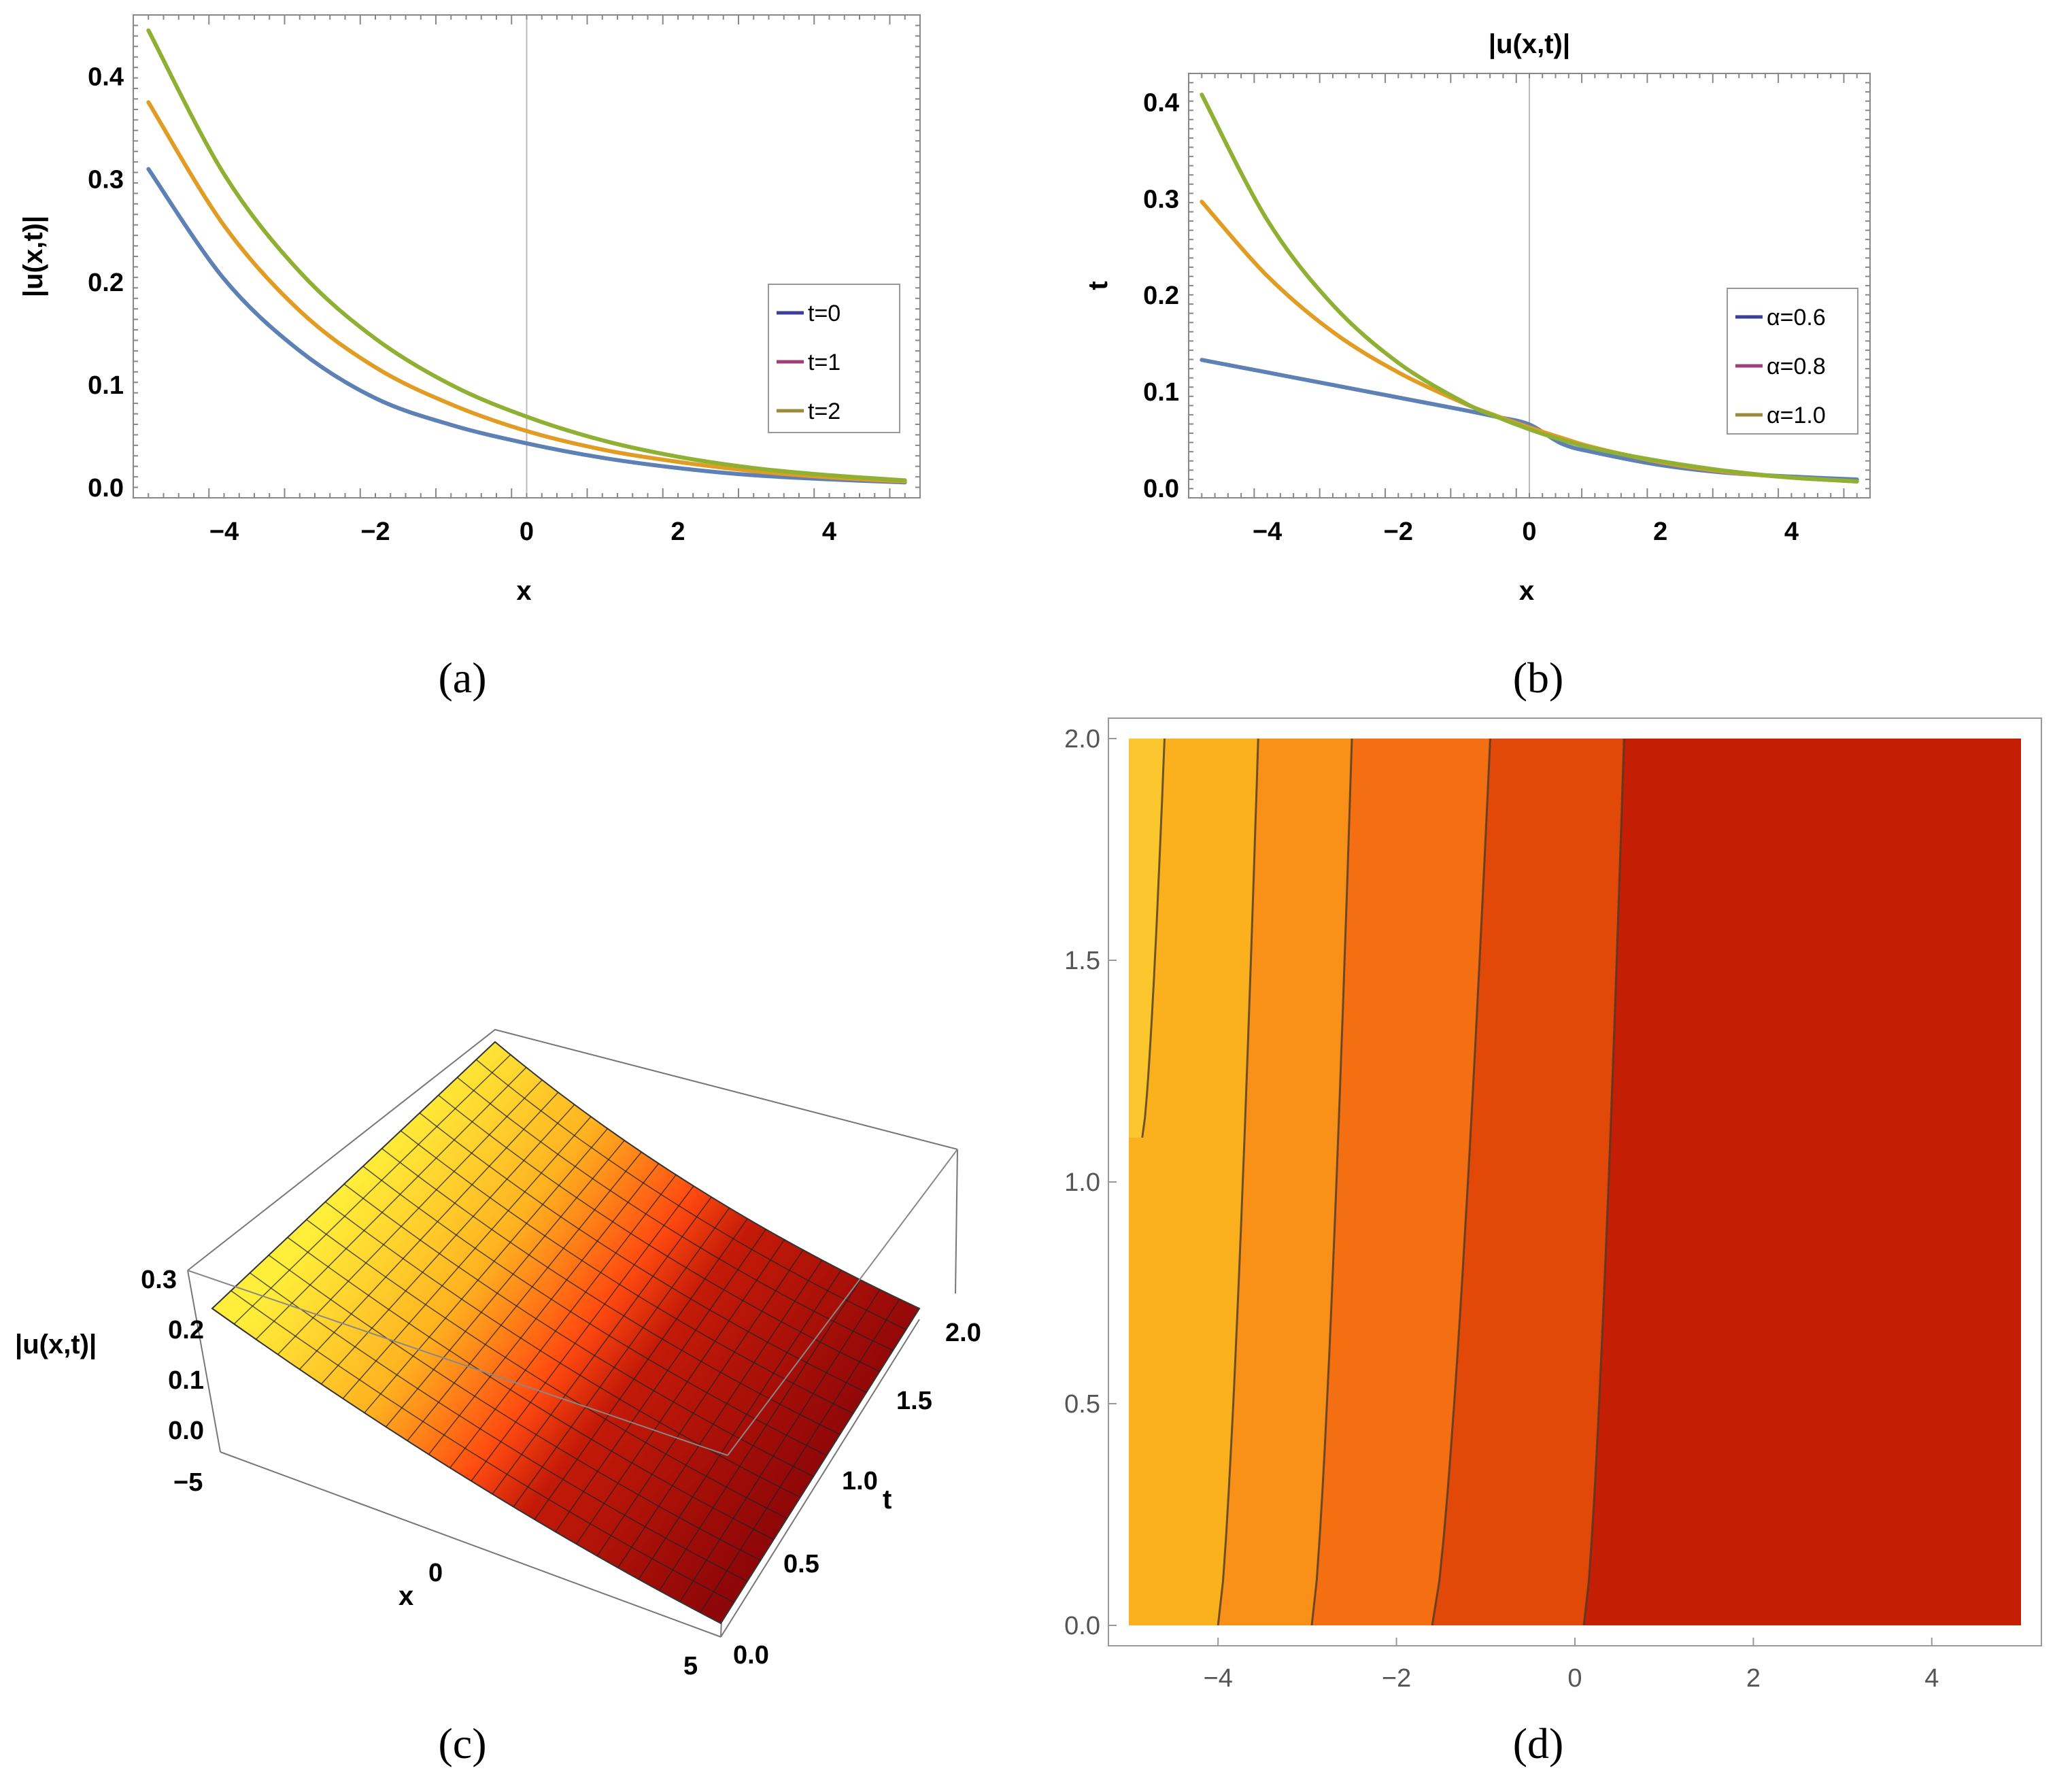 This screenshot has width=2055, height=1792. I want to click on panel-a-line-chart: −4 −2 0 2 4 0.0 0.1 0.2 0.3 0.4 x |u(x,t)| t=0 t=1 t=2, so click(470, 310).